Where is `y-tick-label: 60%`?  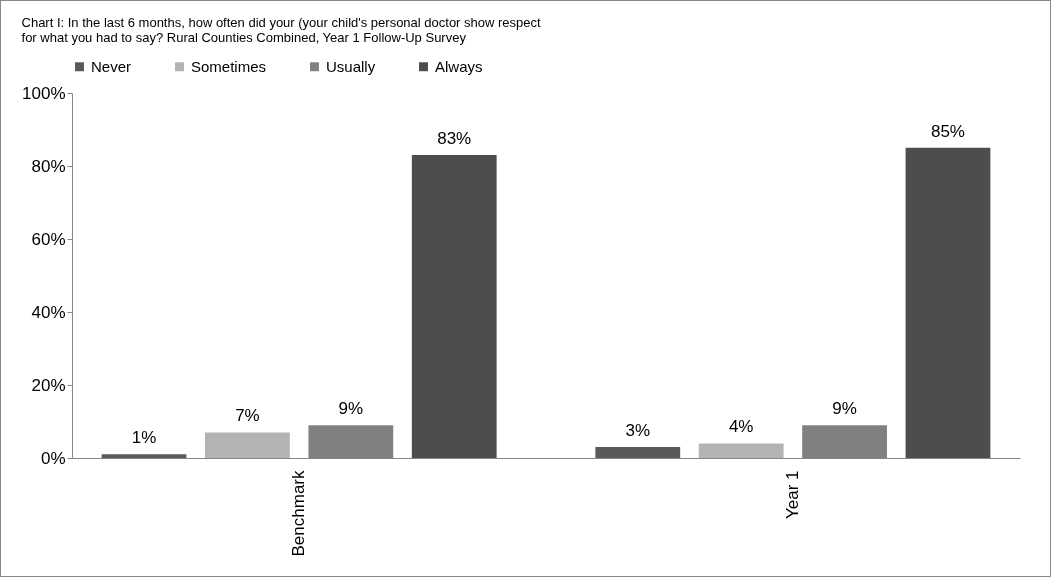 y-tick-label: 60% is located at coordinates (48, 239).